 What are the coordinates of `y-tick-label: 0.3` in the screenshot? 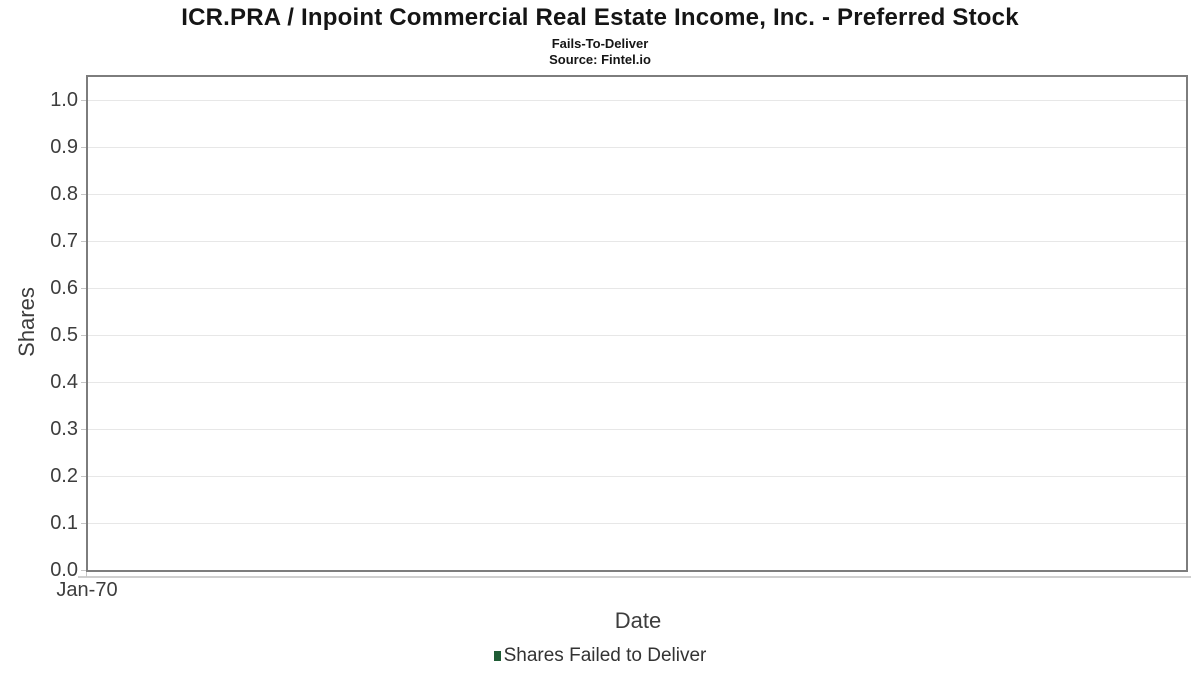 It's located at (64, 429).